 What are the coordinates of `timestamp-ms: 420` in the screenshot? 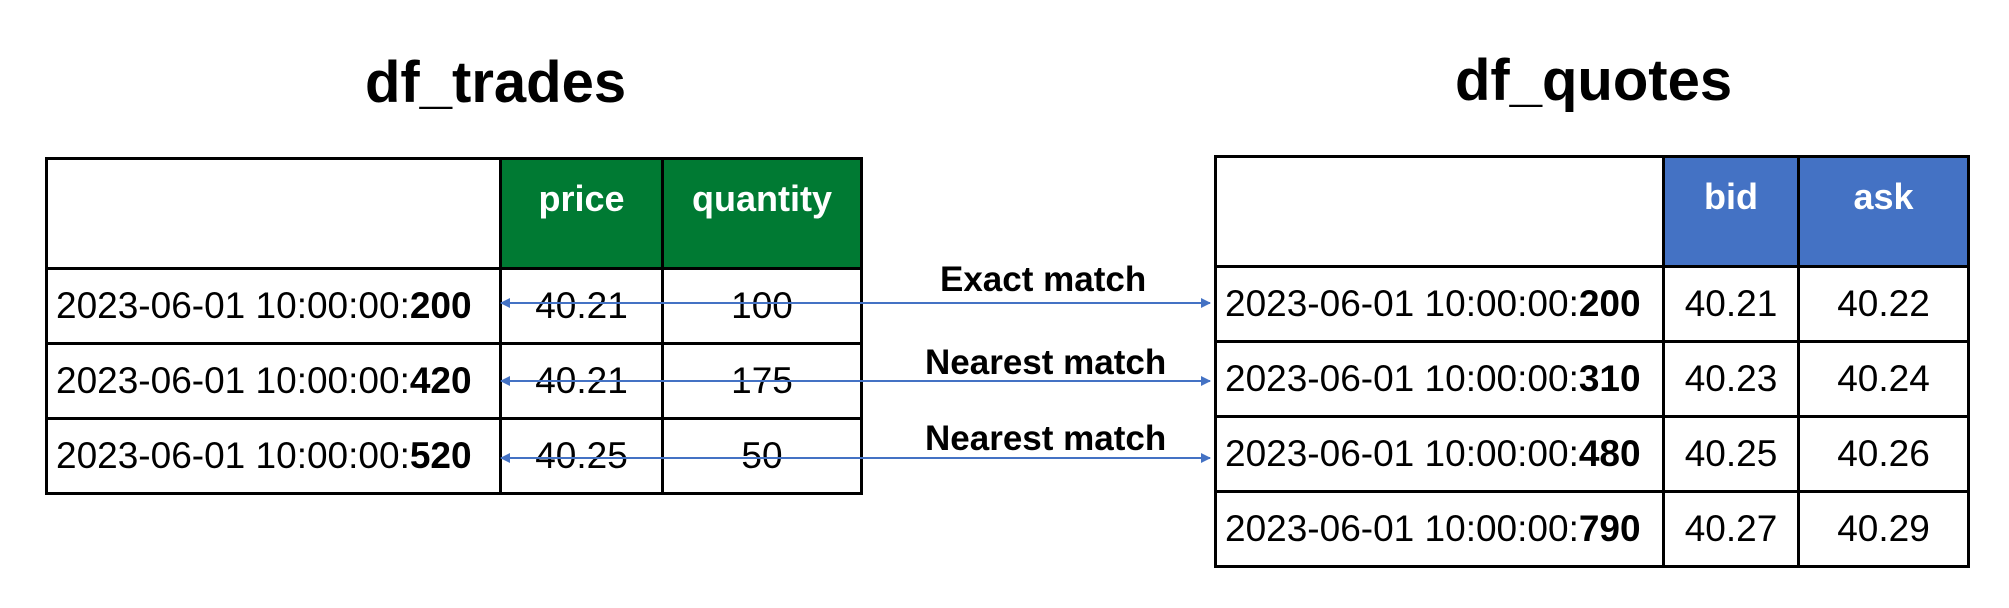 It's located at (440, 380).